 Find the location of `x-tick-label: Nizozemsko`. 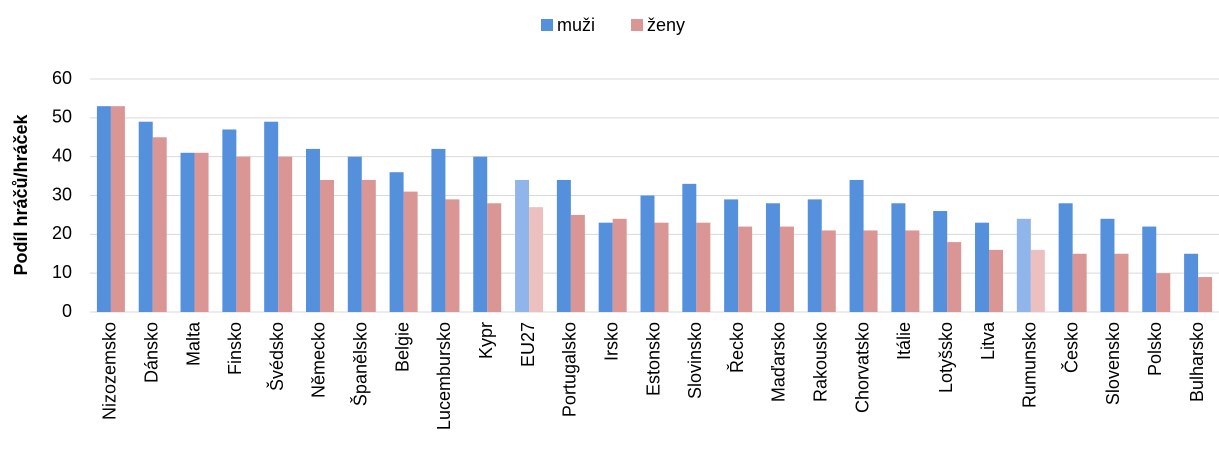

x-tick-label: Nizozemsko is located at coordinates (110, 371).